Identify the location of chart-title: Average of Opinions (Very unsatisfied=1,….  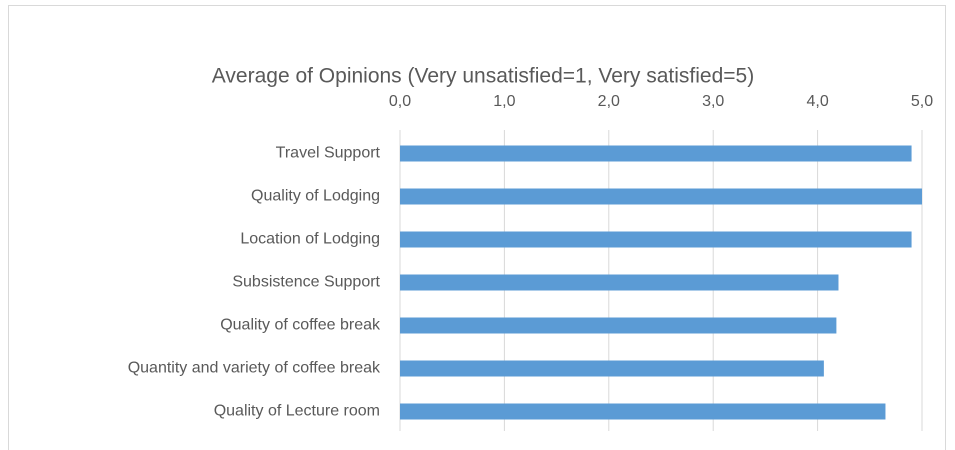
(483, 76).